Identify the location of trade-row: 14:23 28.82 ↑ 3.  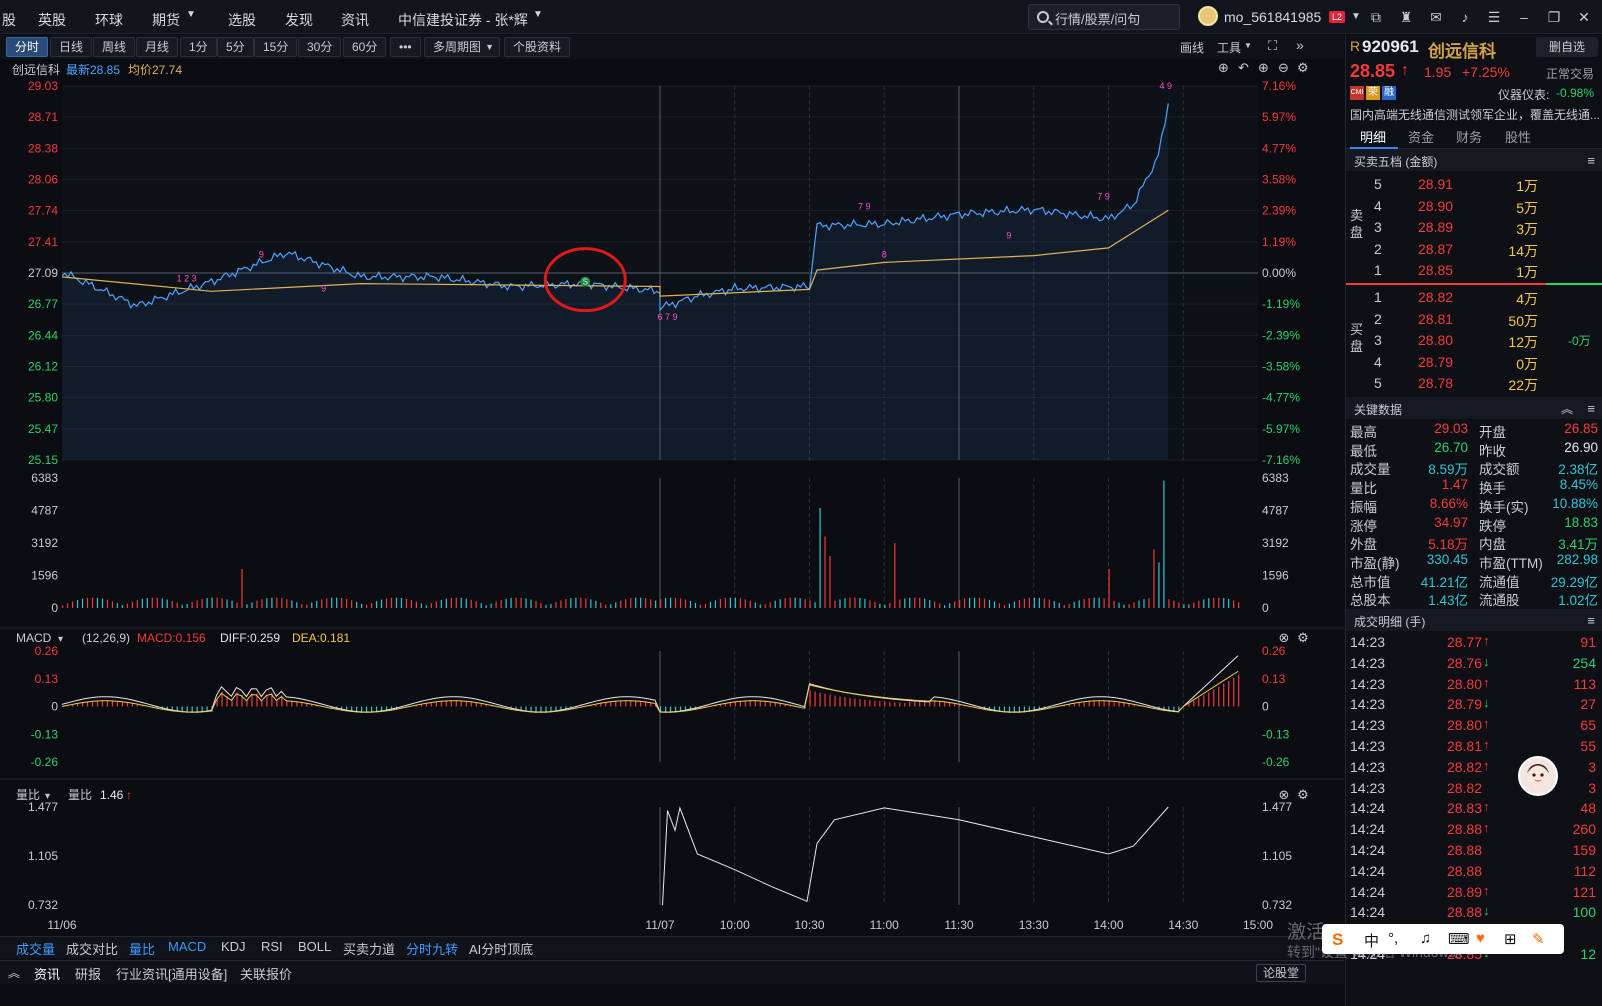
(1474, 768).